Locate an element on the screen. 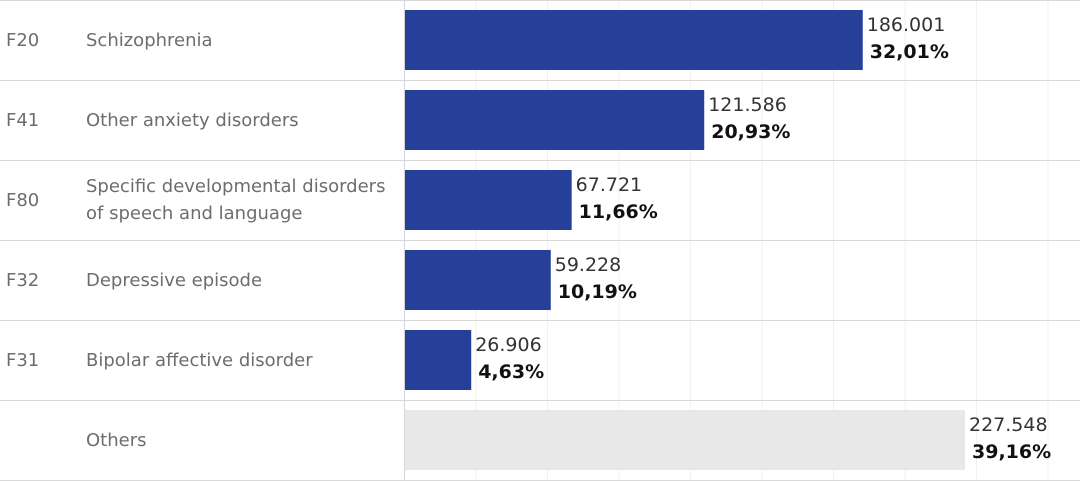  diagnosis-name: Others is located at coordinates (116, 440).